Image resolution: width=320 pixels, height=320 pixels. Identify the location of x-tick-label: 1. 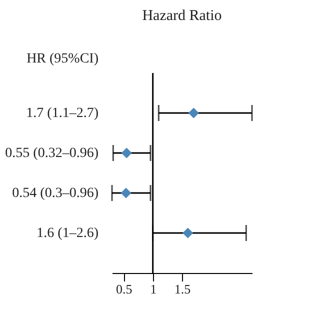
(153, 289).